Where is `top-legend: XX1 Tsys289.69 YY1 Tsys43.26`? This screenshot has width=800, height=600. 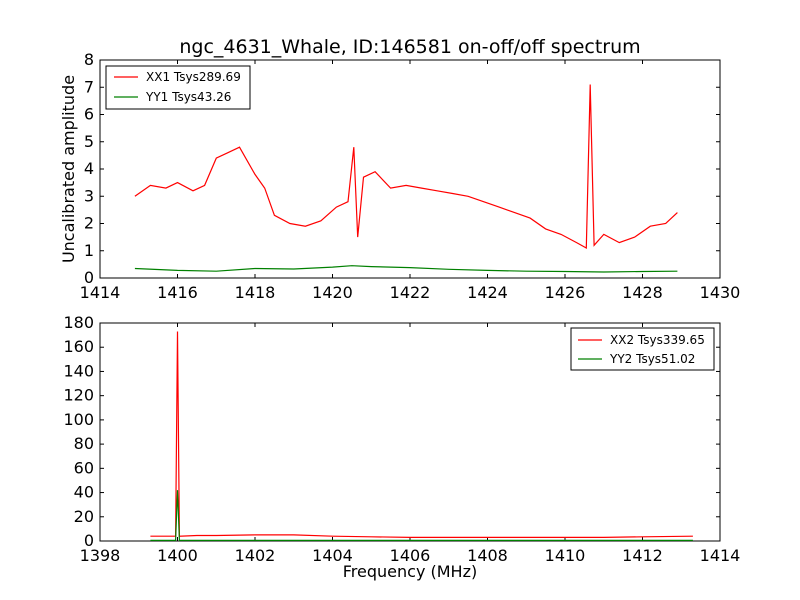 top-legend: XX1 Tsys289.69 YY1 Tsys43.26 is located at coordinates (178, 87).